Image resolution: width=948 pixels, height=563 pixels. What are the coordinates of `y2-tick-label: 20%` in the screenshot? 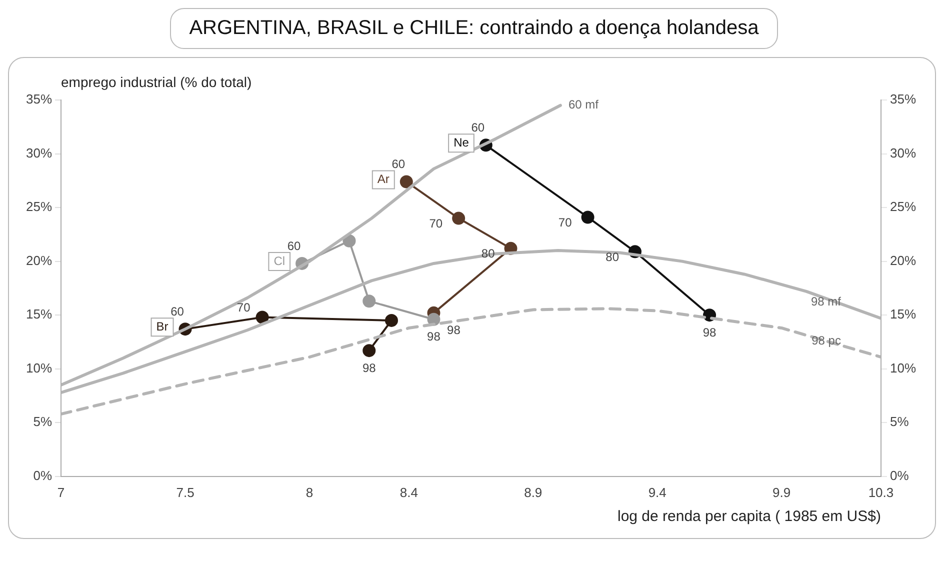 It's located at (903, 260).